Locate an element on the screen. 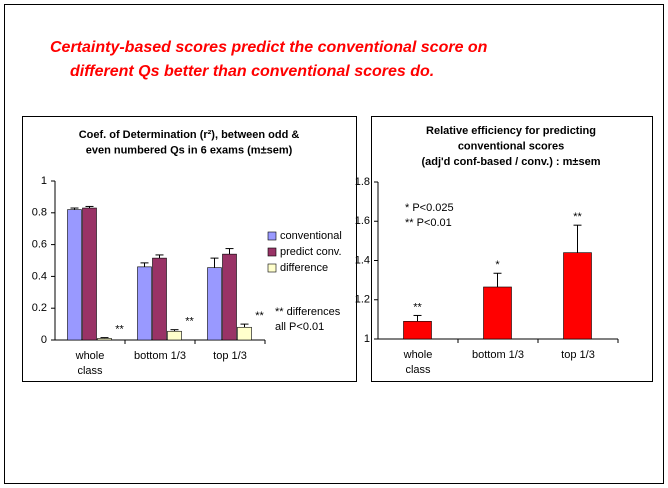 The height and width of the screenshot is (488, 668). y-tick-label: 1.4 is located at coordinates (362, 260).